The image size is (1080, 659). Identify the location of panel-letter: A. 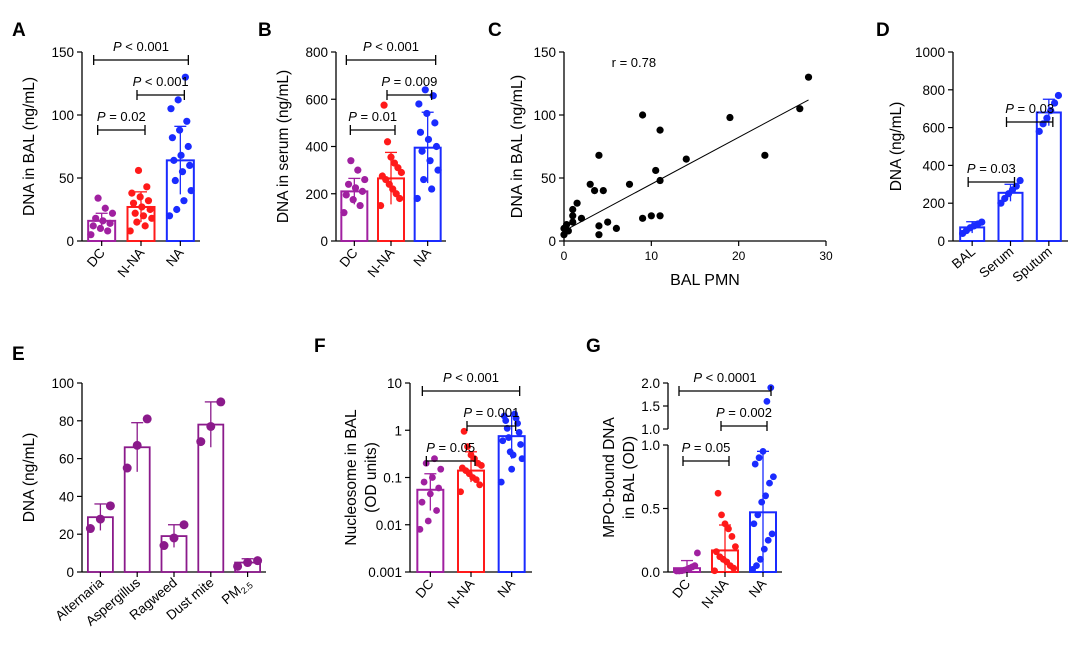
(19, 30).